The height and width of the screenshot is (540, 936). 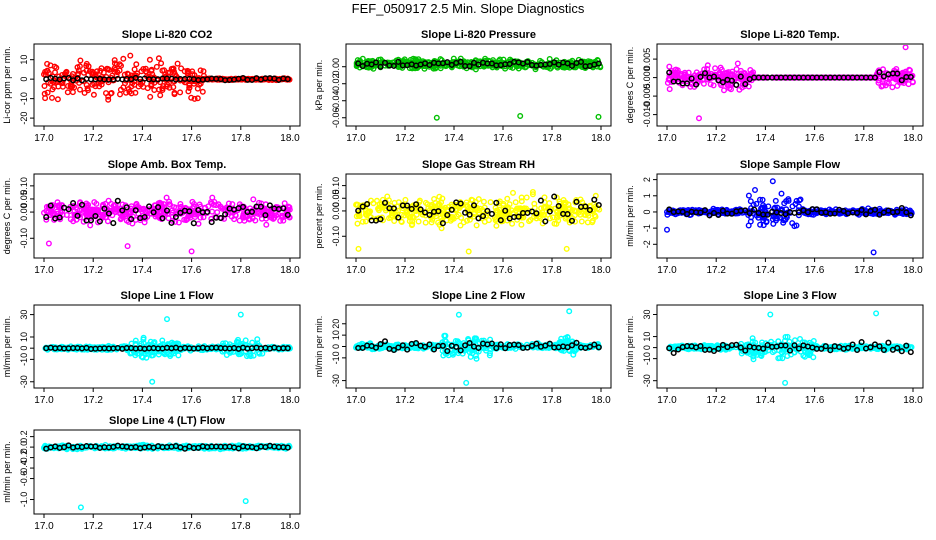 What do you see at coordinates (913, 400) in the screenshot?
I see `x-tick-label: 18.0` at bounding box center [913, 400].